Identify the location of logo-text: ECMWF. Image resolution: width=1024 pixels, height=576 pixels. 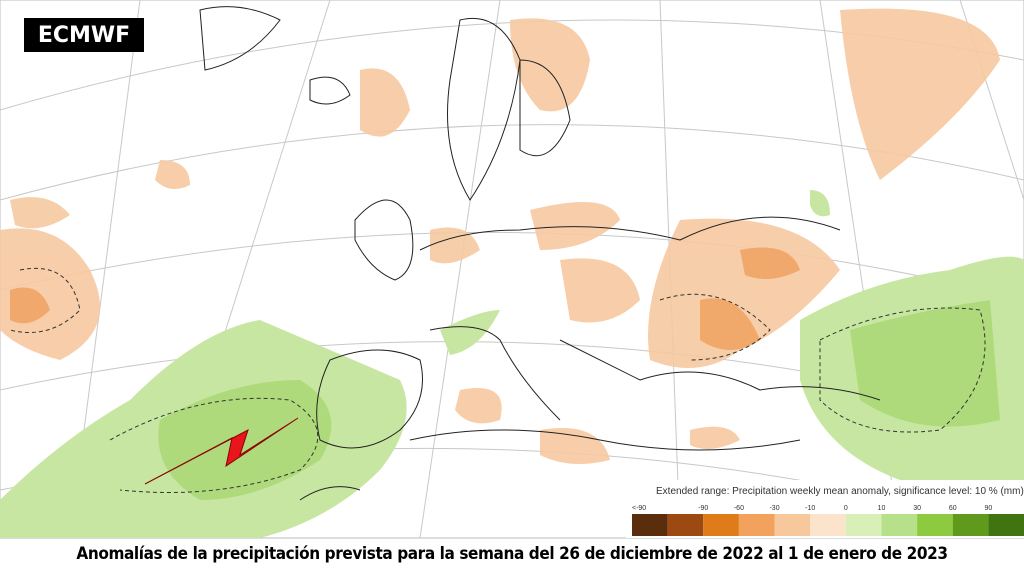
(84, 35).